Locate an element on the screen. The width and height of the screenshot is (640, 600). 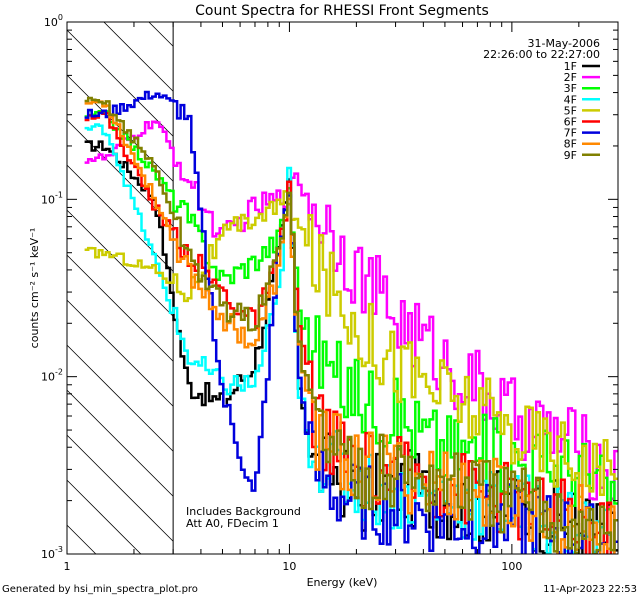
y-axis-label: counts cm⁻² s⁻¹ keV⁻¹ is located at coordinates (34, 288).